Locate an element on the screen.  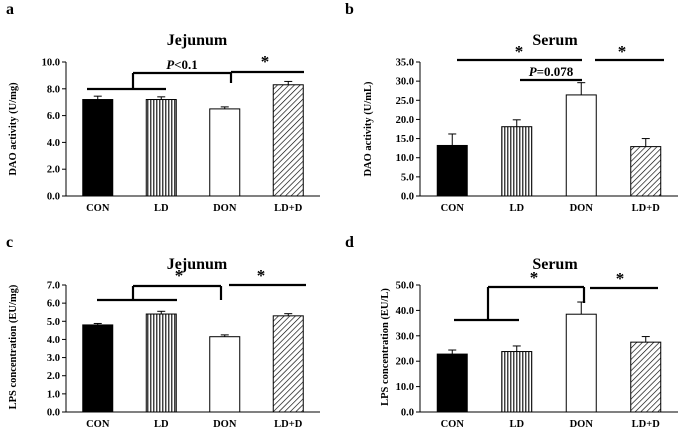
y-axis-label: LPS concentration (EU/mg) is located at coordinates (13, 346).